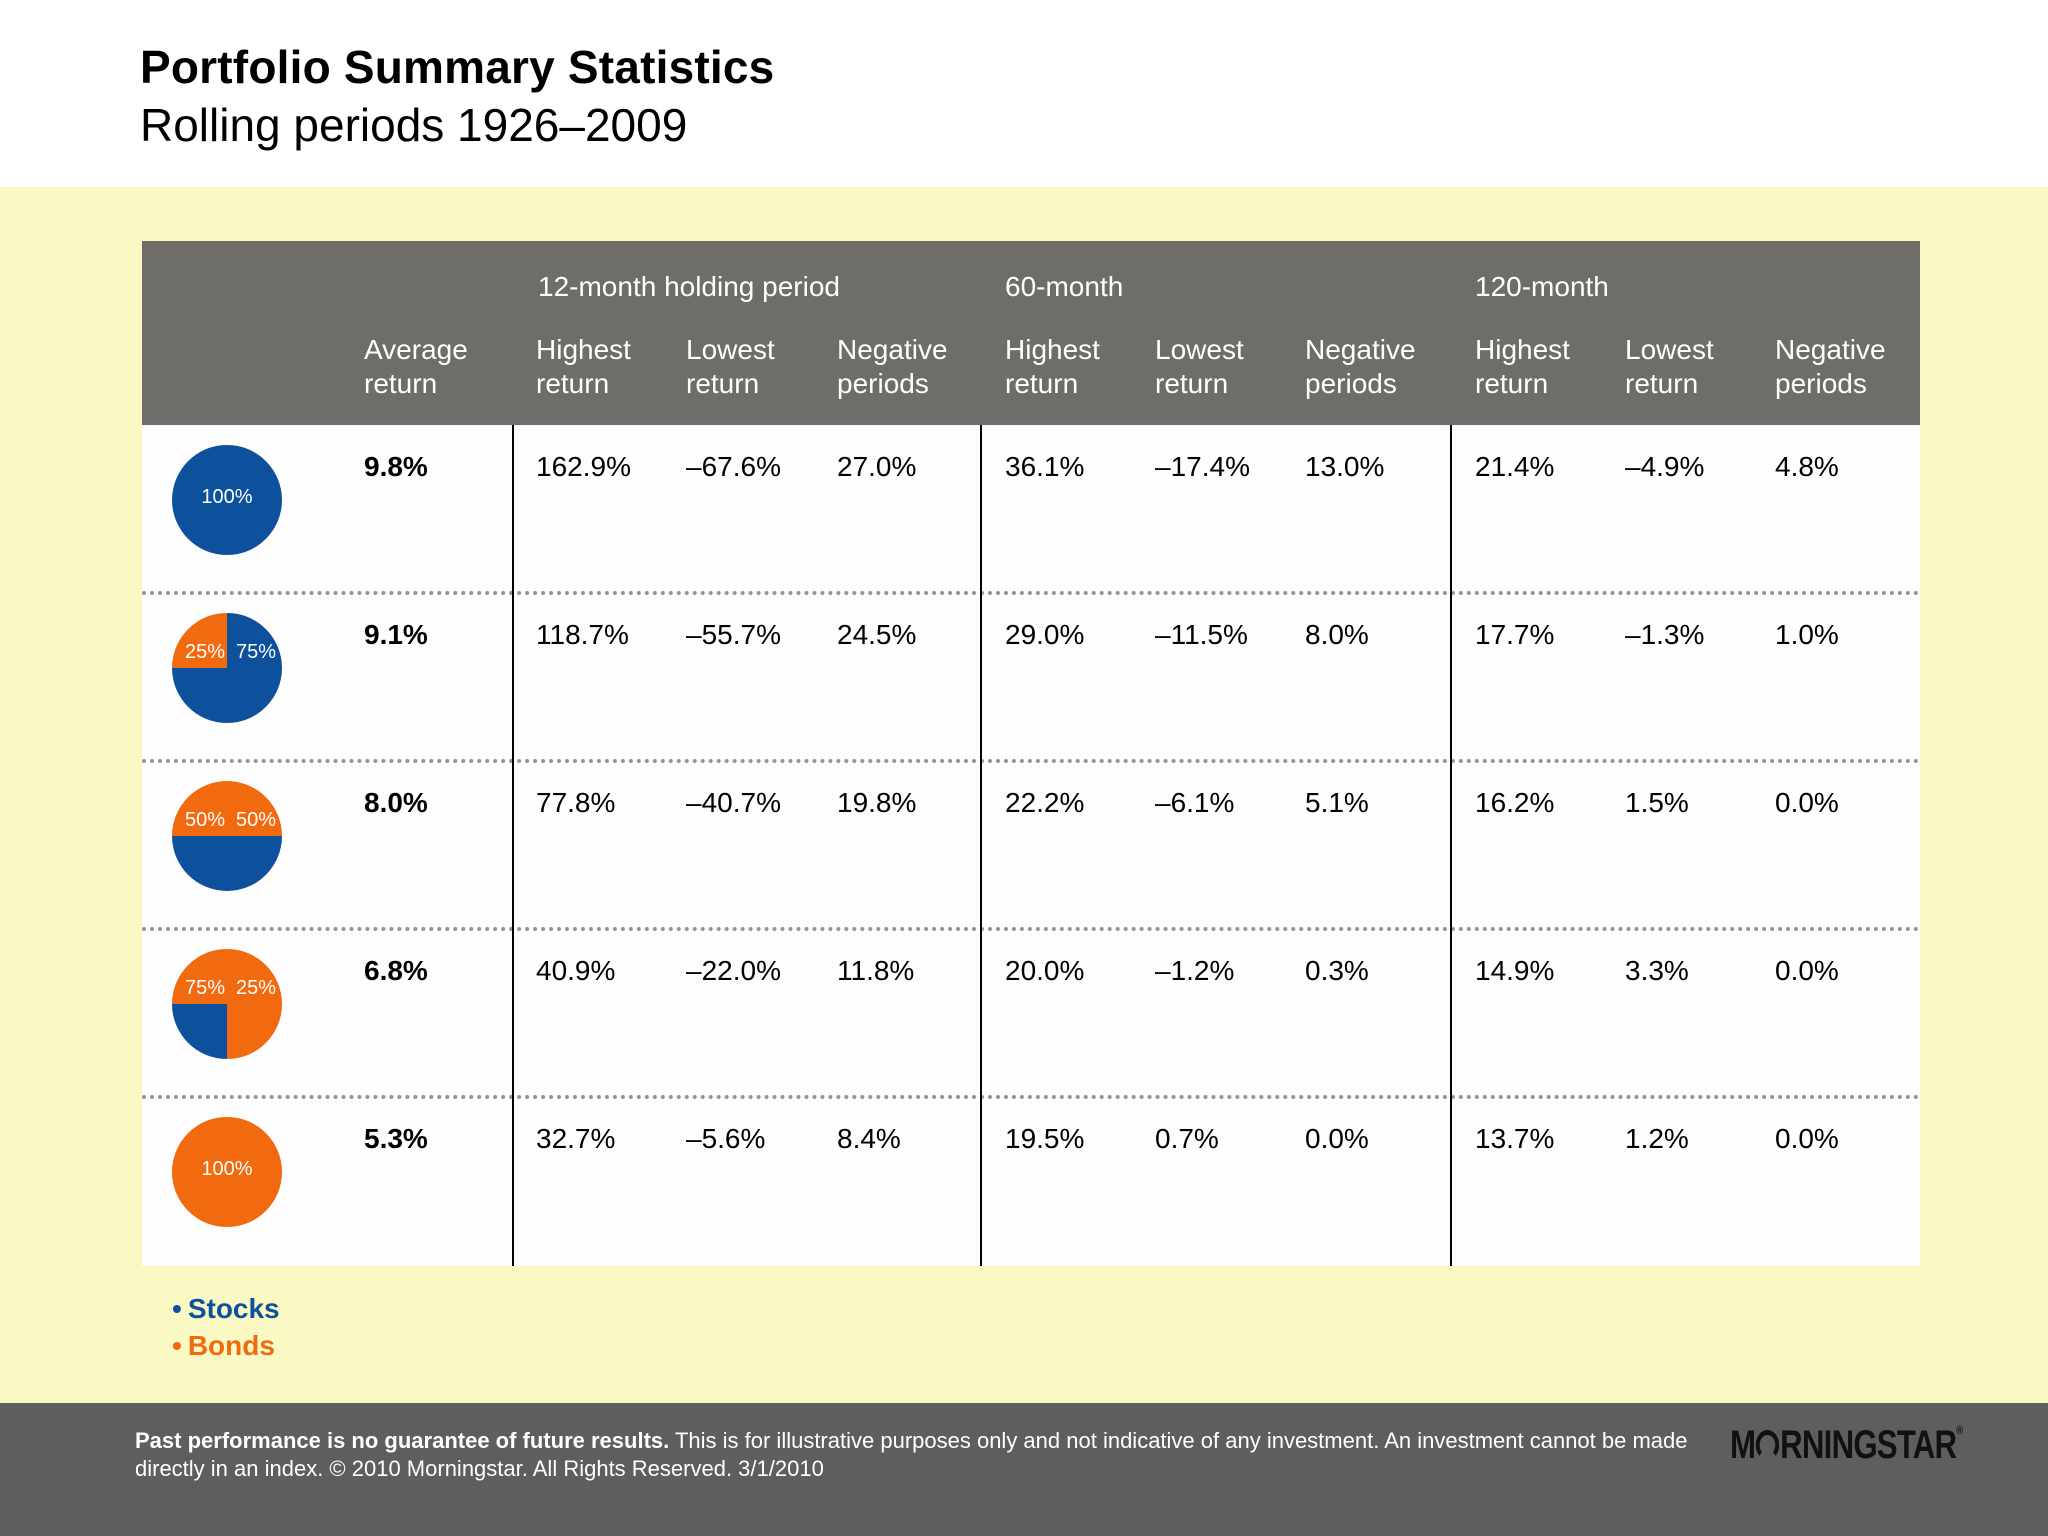  I want to click on divider-120-month, so click(1451, 845).